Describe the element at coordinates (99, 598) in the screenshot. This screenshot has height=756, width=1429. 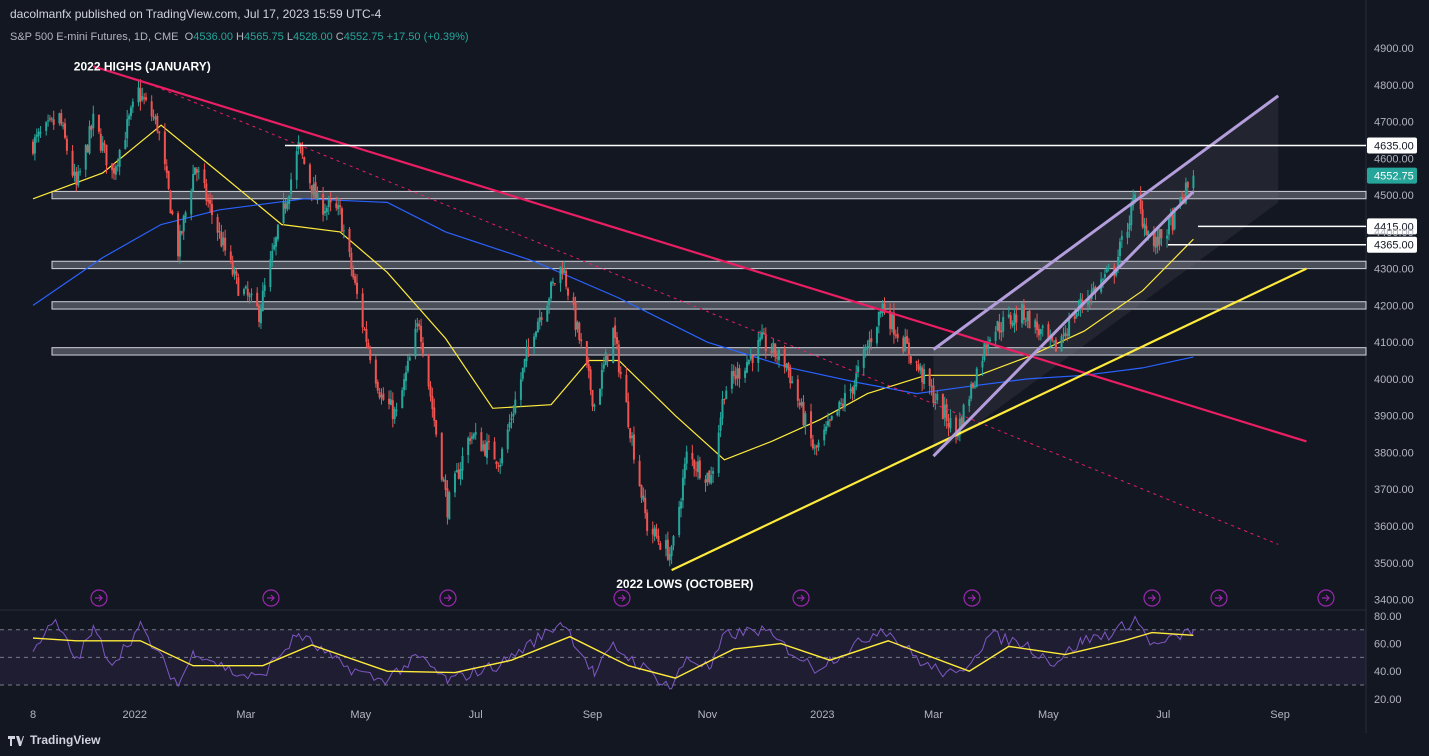
I see `arrow-icon` at that location.